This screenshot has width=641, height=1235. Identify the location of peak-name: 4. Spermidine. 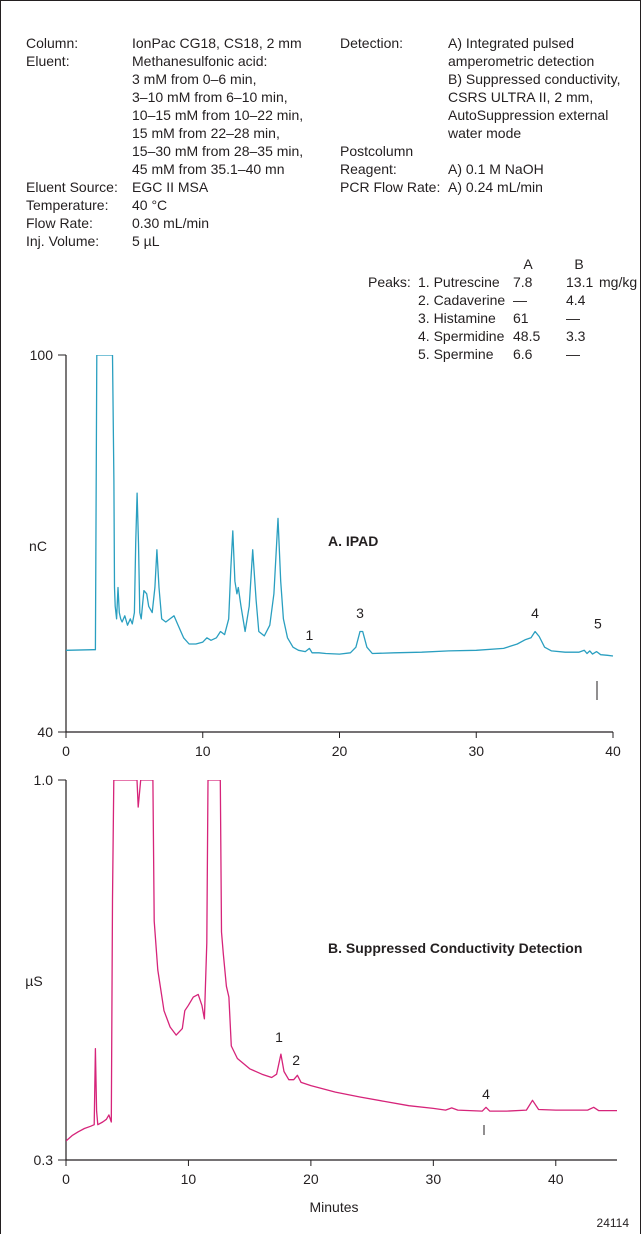
(461, 336).